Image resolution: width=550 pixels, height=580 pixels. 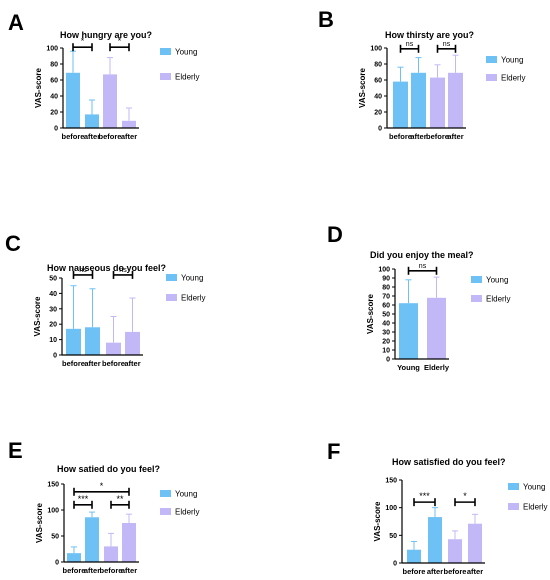 What do you see at coordinates (386, 333) in the screenshot?
I see `y-tick-label: 30` at bounding box center [386, 333].